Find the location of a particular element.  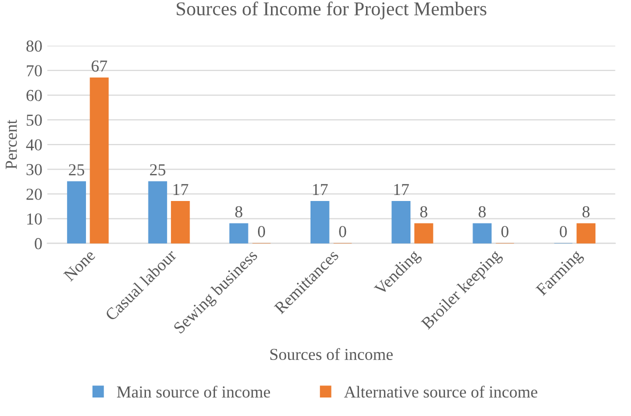

legend-label: Alternative source of income is located at coordinates (441, 392).